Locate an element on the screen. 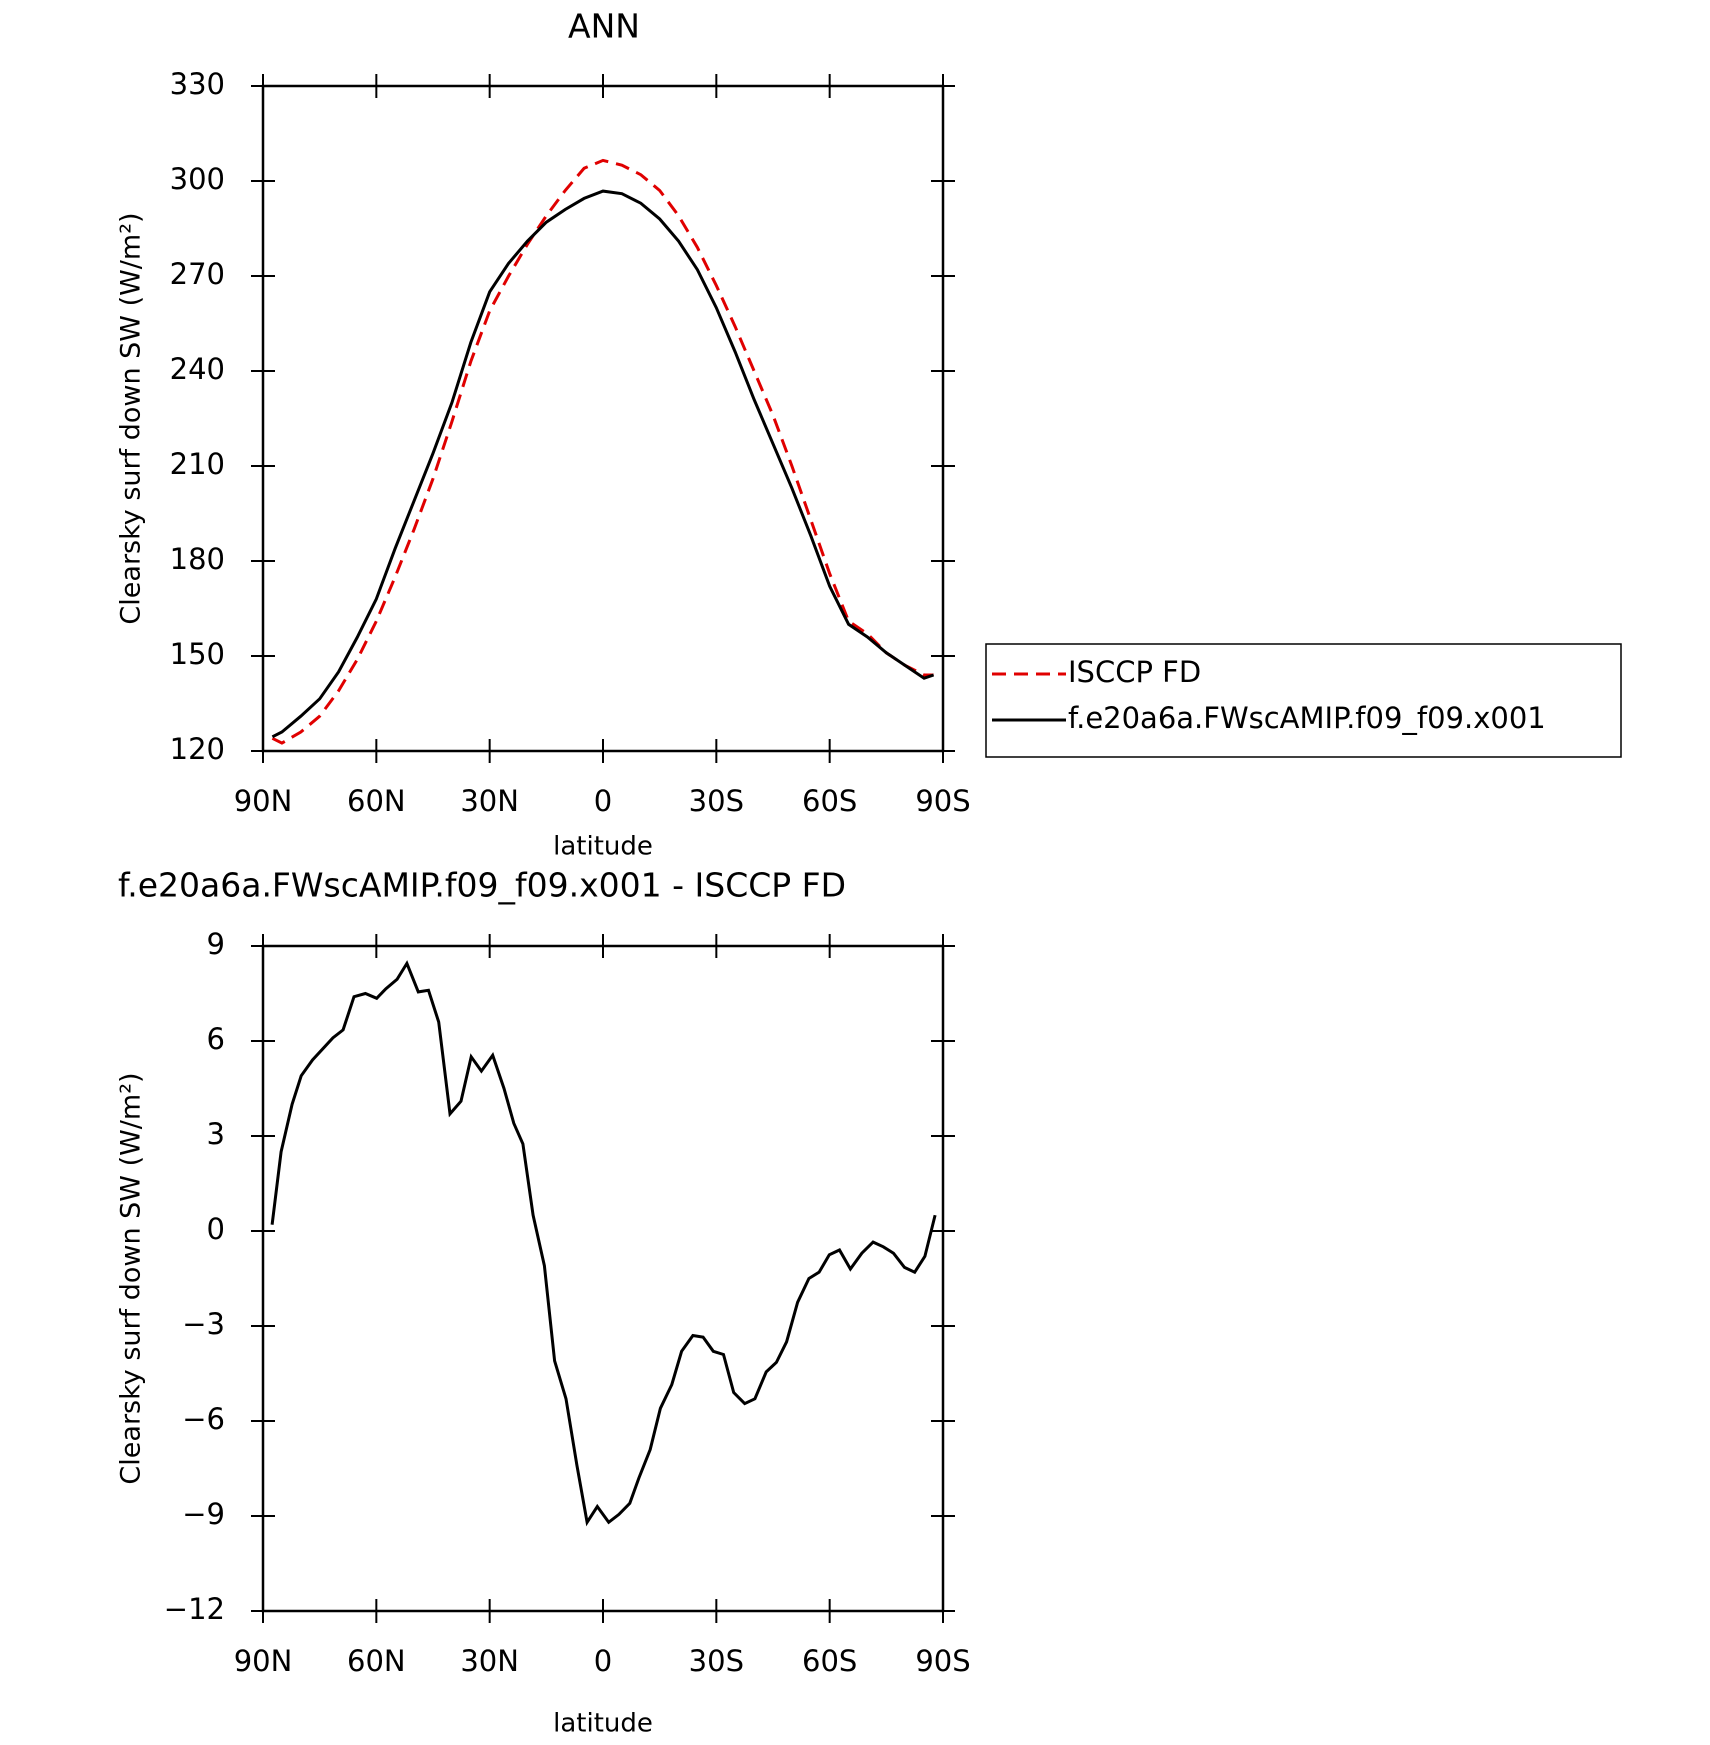 The height and width of the screenshot is (1745, 1710). y-tick-label: 300 is located at coordinates (197, 179).